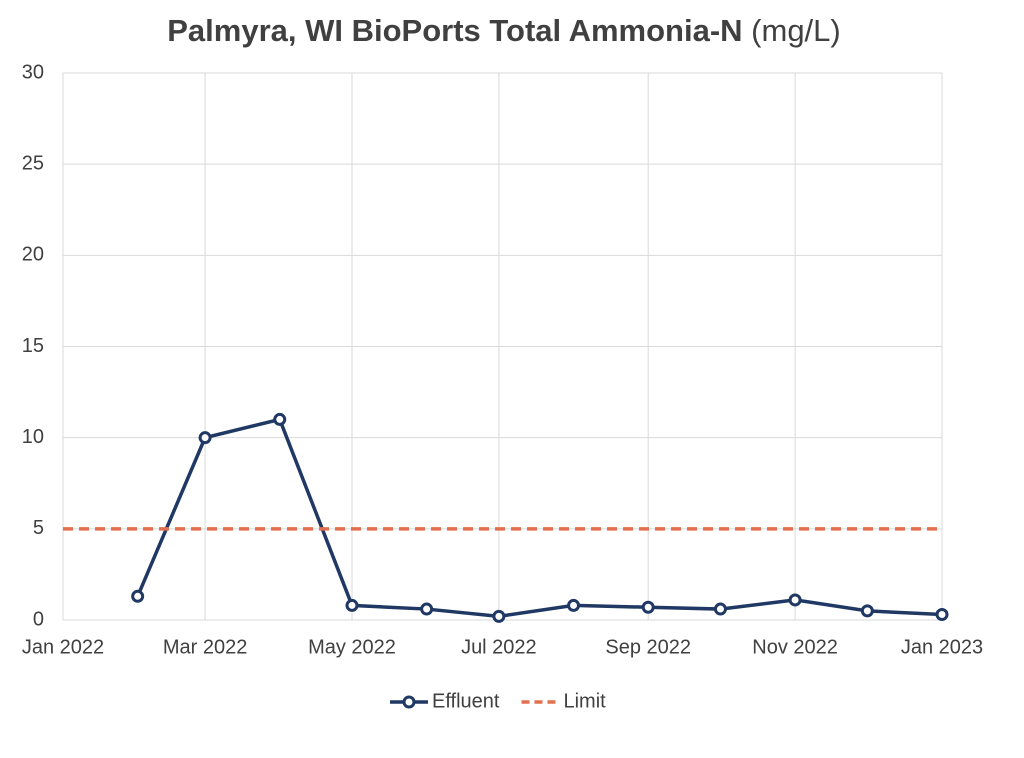 This screenshot has width=1024, height=758. I want to click on y-tick-label: 5, so click(38, 528).